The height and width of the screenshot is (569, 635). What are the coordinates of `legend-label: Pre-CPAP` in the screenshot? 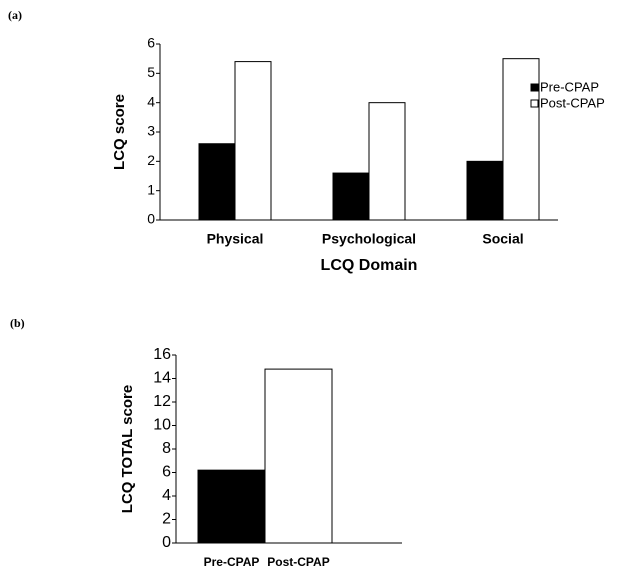 It's located at (569, 86).